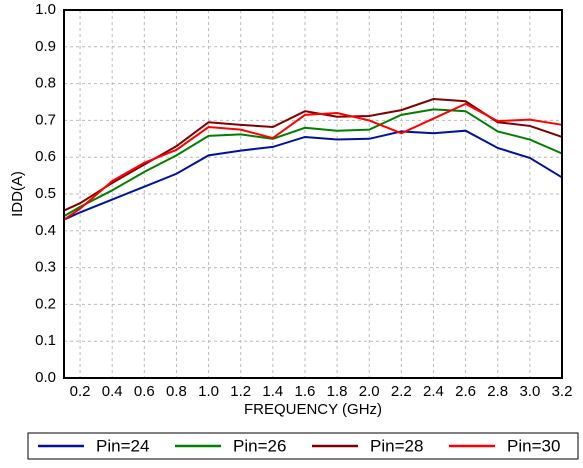 The width and height of the screenshot is (583, 468). What do you see at coordinates (45, 9) in the screenshot?
I see `y-tick-label: 1.0` at bounding box center [45, 9].